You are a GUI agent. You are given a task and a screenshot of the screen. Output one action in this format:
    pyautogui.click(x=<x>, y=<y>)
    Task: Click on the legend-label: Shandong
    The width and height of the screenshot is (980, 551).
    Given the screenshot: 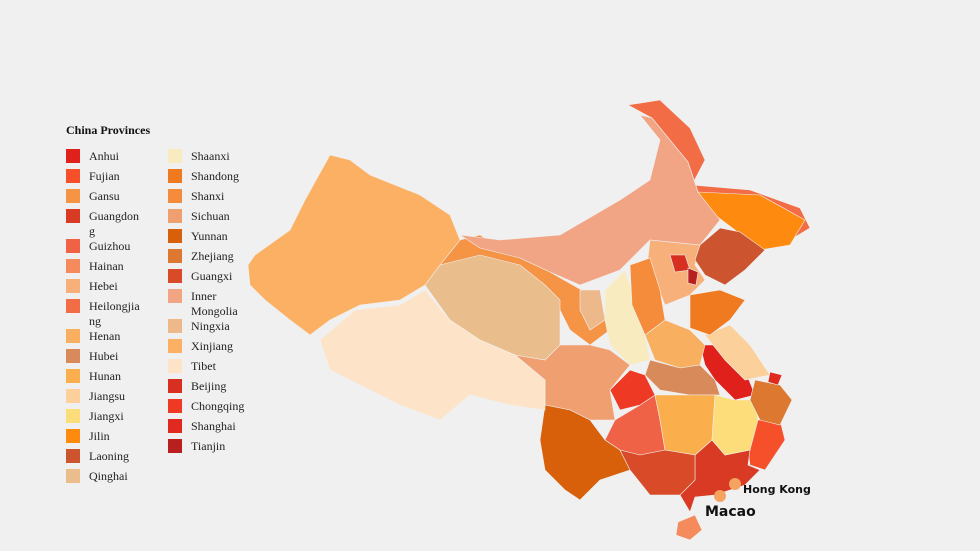 What is the action you would take?
    pyautogui.click(x=215, y=176)
    